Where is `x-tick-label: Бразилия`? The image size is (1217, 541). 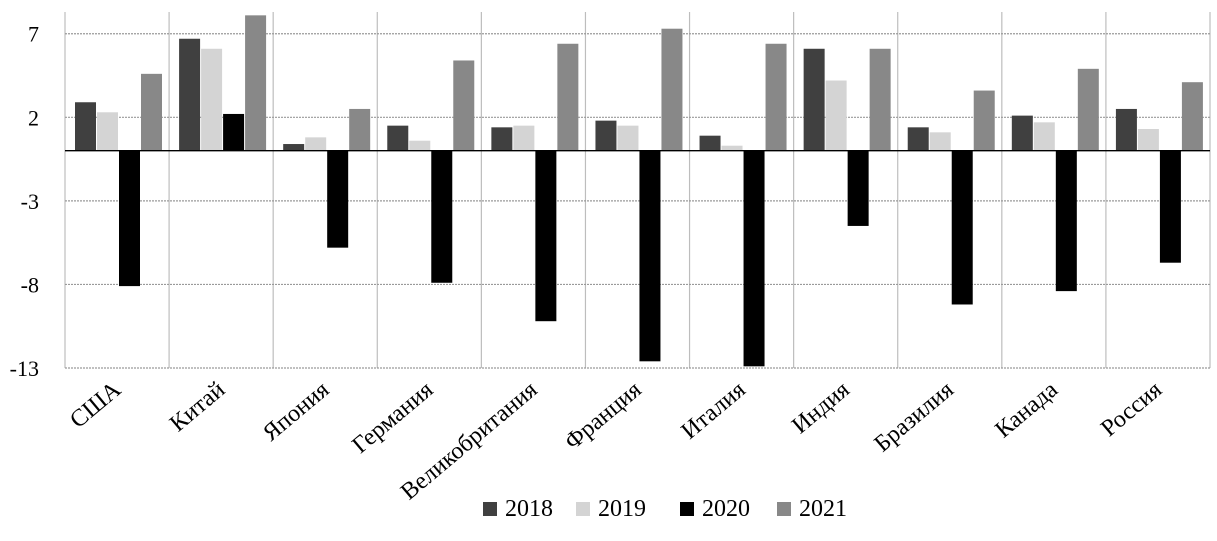
x-tick-label: Бразилия is located at coordinates (914, 417).